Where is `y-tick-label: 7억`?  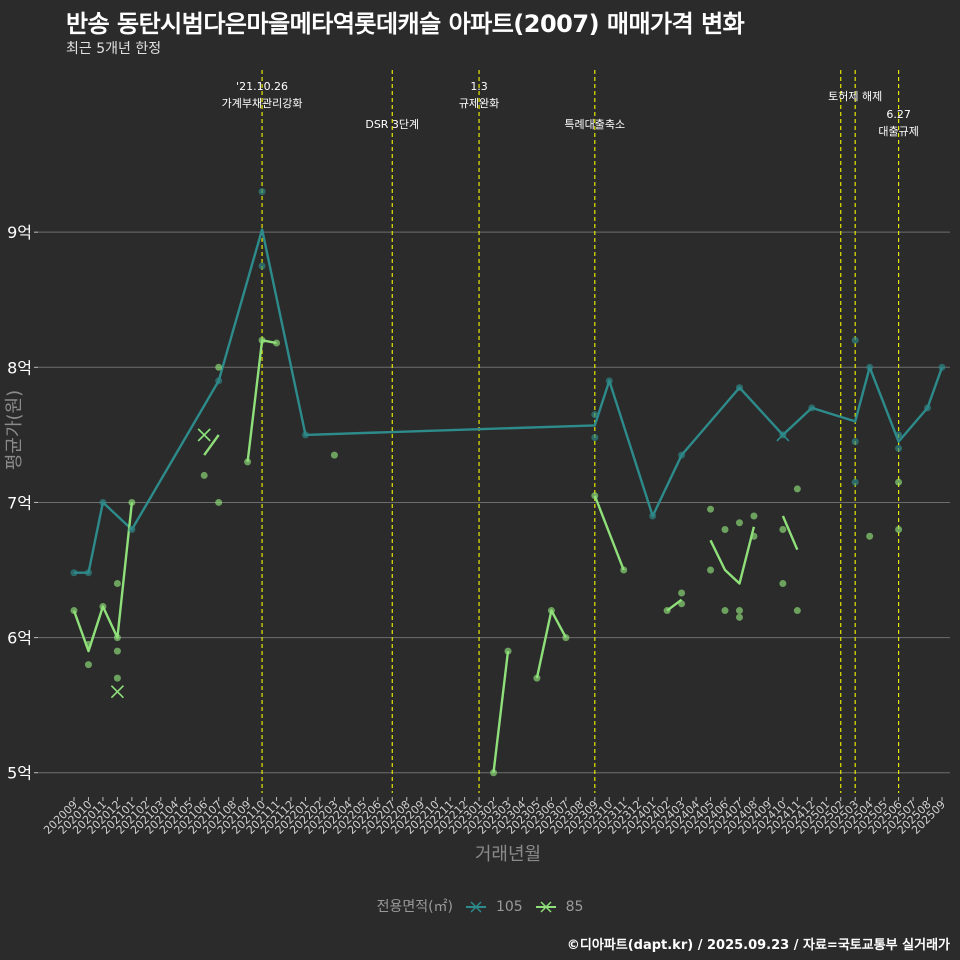 y-tick-label: 7억 is located at coordinates (19, 502).